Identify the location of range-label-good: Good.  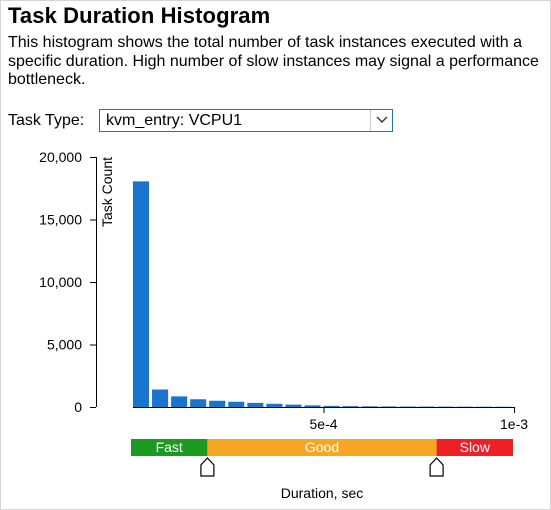
(322, 447).